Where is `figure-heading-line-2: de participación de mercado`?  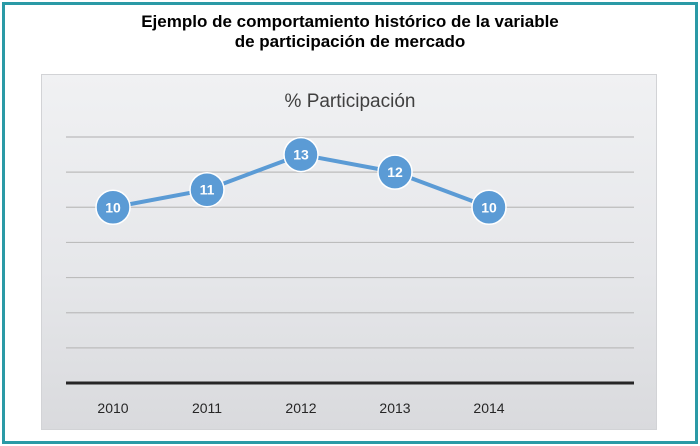 figure-heading-line-2: de participación de mercado is located at coordinates (350, 41).